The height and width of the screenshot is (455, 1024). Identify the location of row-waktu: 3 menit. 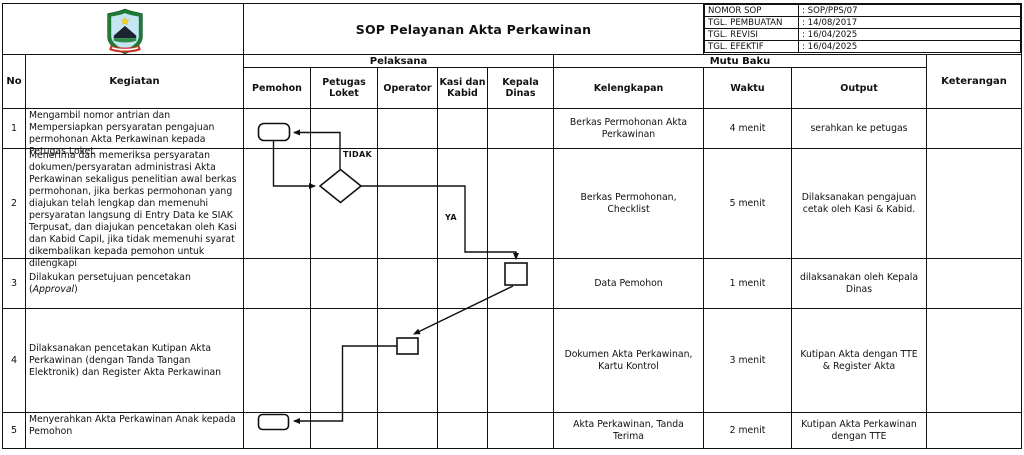
(747, 360).